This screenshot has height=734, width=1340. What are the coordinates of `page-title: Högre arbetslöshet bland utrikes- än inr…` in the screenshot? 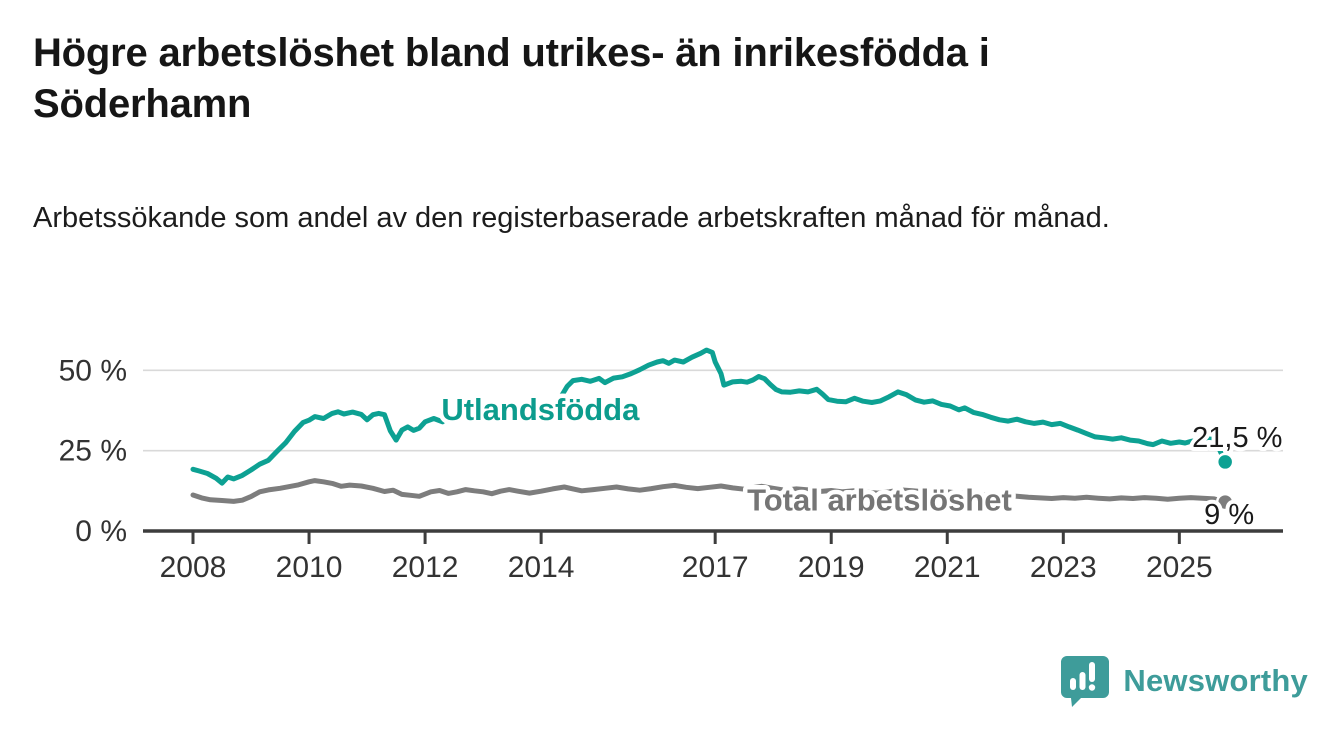 It's located at (511, 79).